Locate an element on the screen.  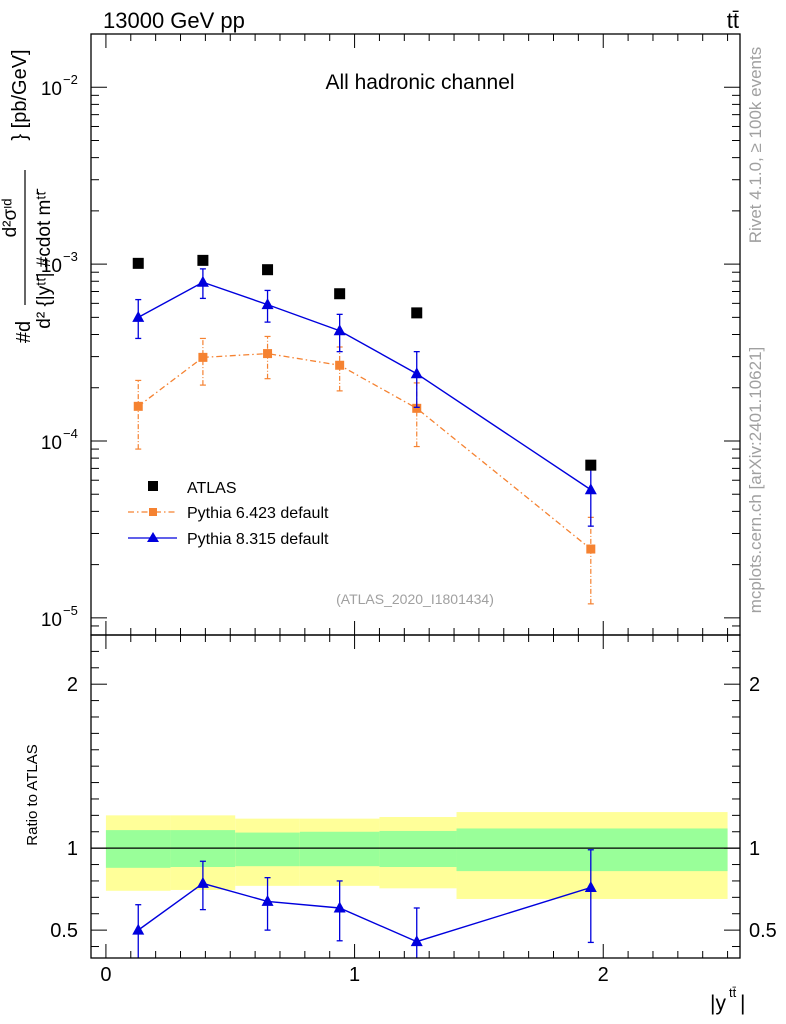
ratio-ytick-label: 0.5 is located at coordinates (64, 931).